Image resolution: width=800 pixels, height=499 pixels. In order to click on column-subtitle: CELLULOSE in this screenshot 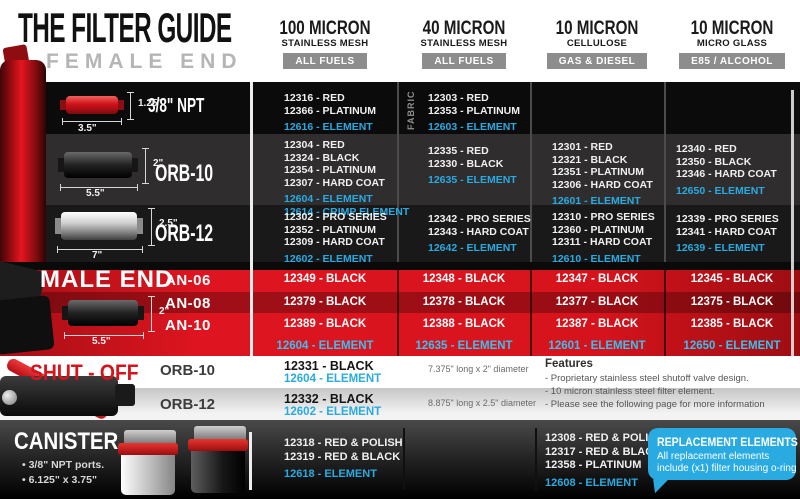, I will do `click(597, 43)`.